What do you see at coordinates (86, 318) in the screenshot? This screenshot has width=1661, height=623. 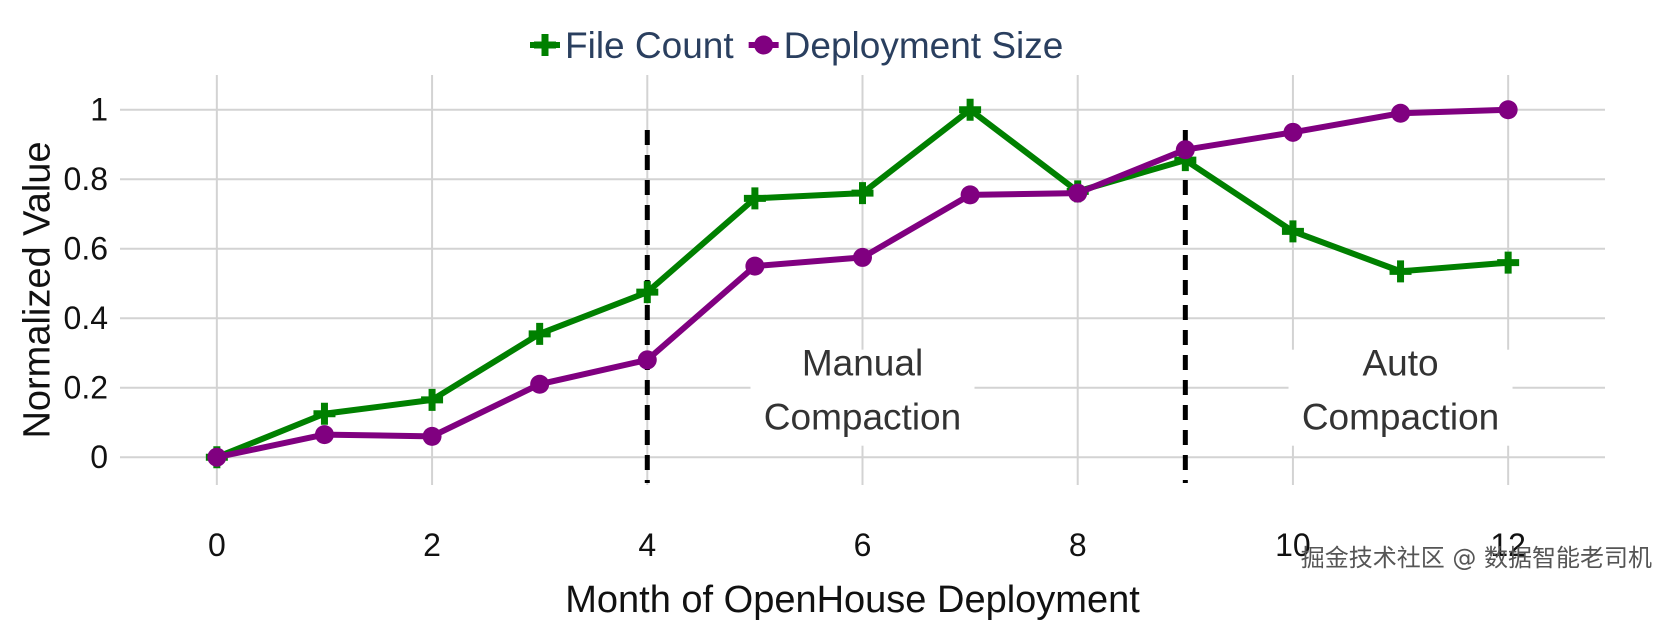 I see `y-tick-label: 0.4` at bounding box center [86, 318].